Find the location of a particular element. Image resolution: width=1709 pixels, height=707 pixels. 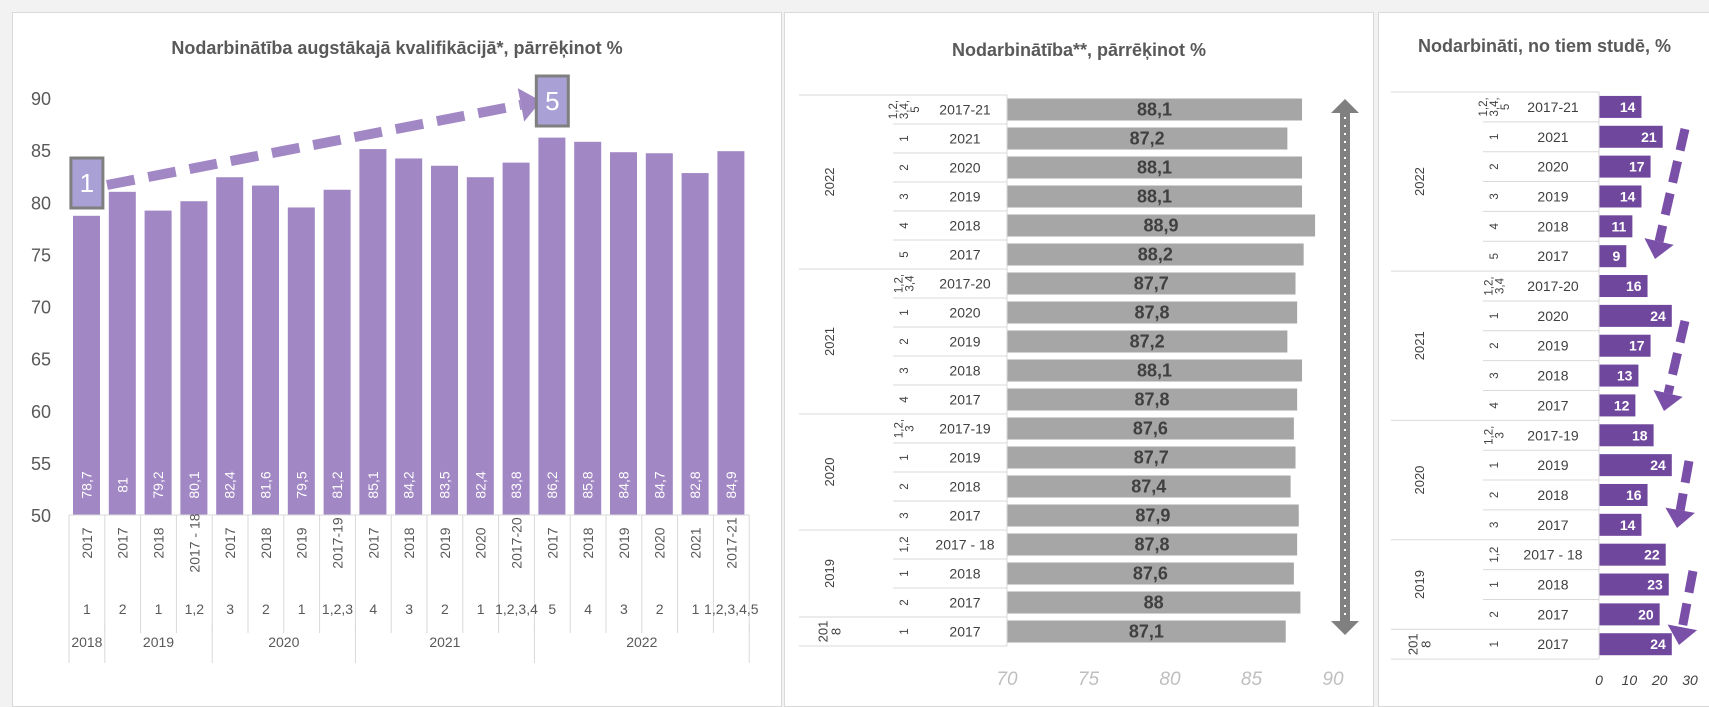

data-label: 84,7 is located at coordinates (659, 484).